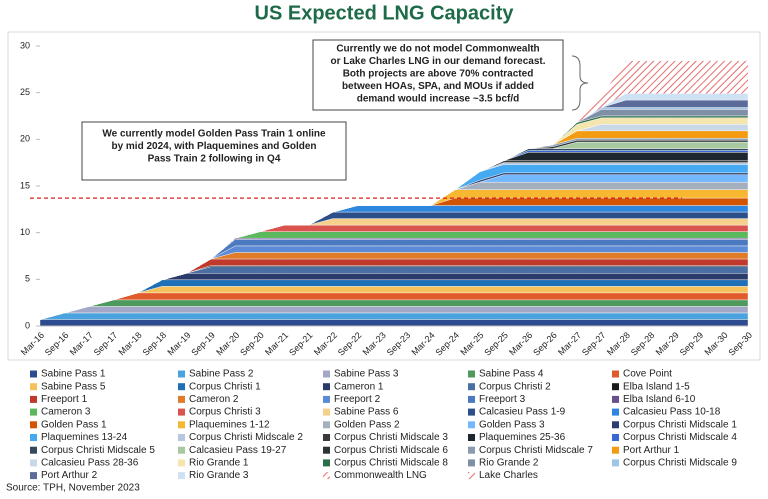 This screenshot has height=499, width=768. I want to click on y-tick-label: 5, so click(27, 279).